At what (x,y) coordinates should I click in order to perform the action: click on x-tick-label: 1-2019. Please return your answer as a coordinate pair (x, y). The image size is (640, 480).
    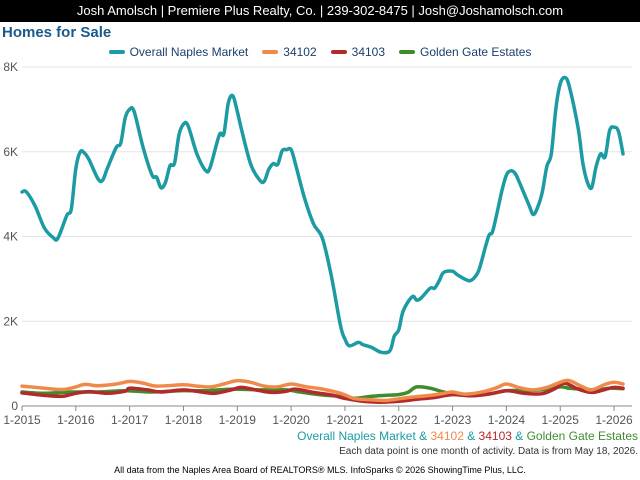
    Looking at the image, I should click on (238, 420).